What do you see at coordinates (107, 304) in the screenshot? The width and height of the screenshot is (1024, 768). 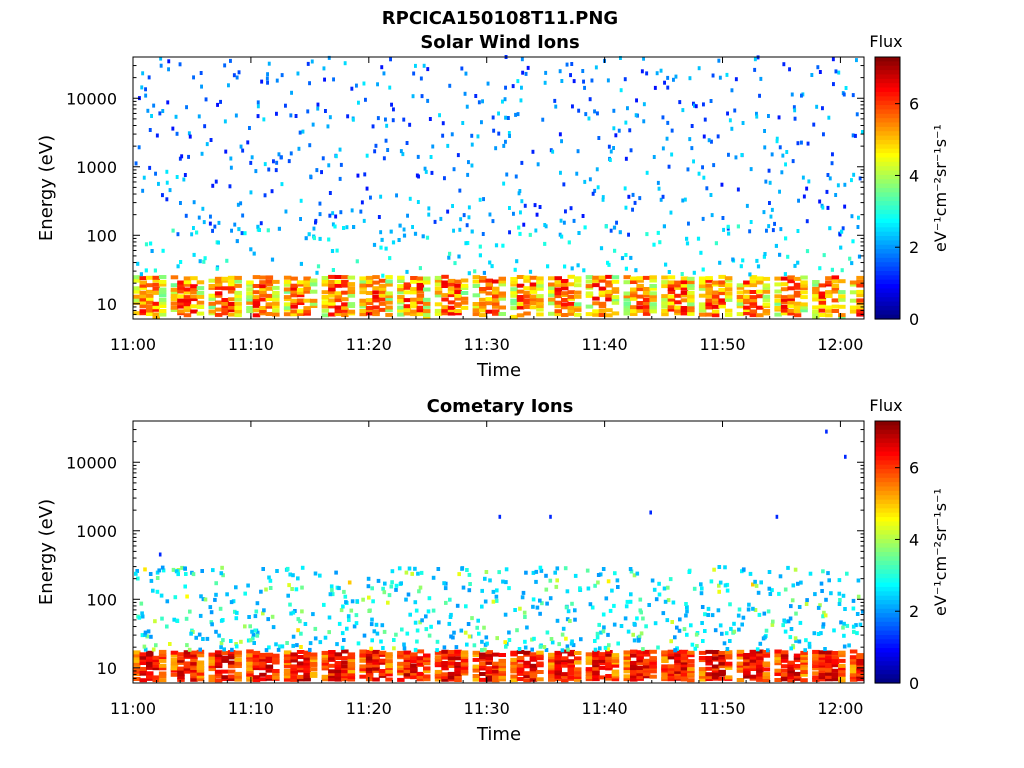 I see `y-tick-label: 10` at bounding box center [107, 304].